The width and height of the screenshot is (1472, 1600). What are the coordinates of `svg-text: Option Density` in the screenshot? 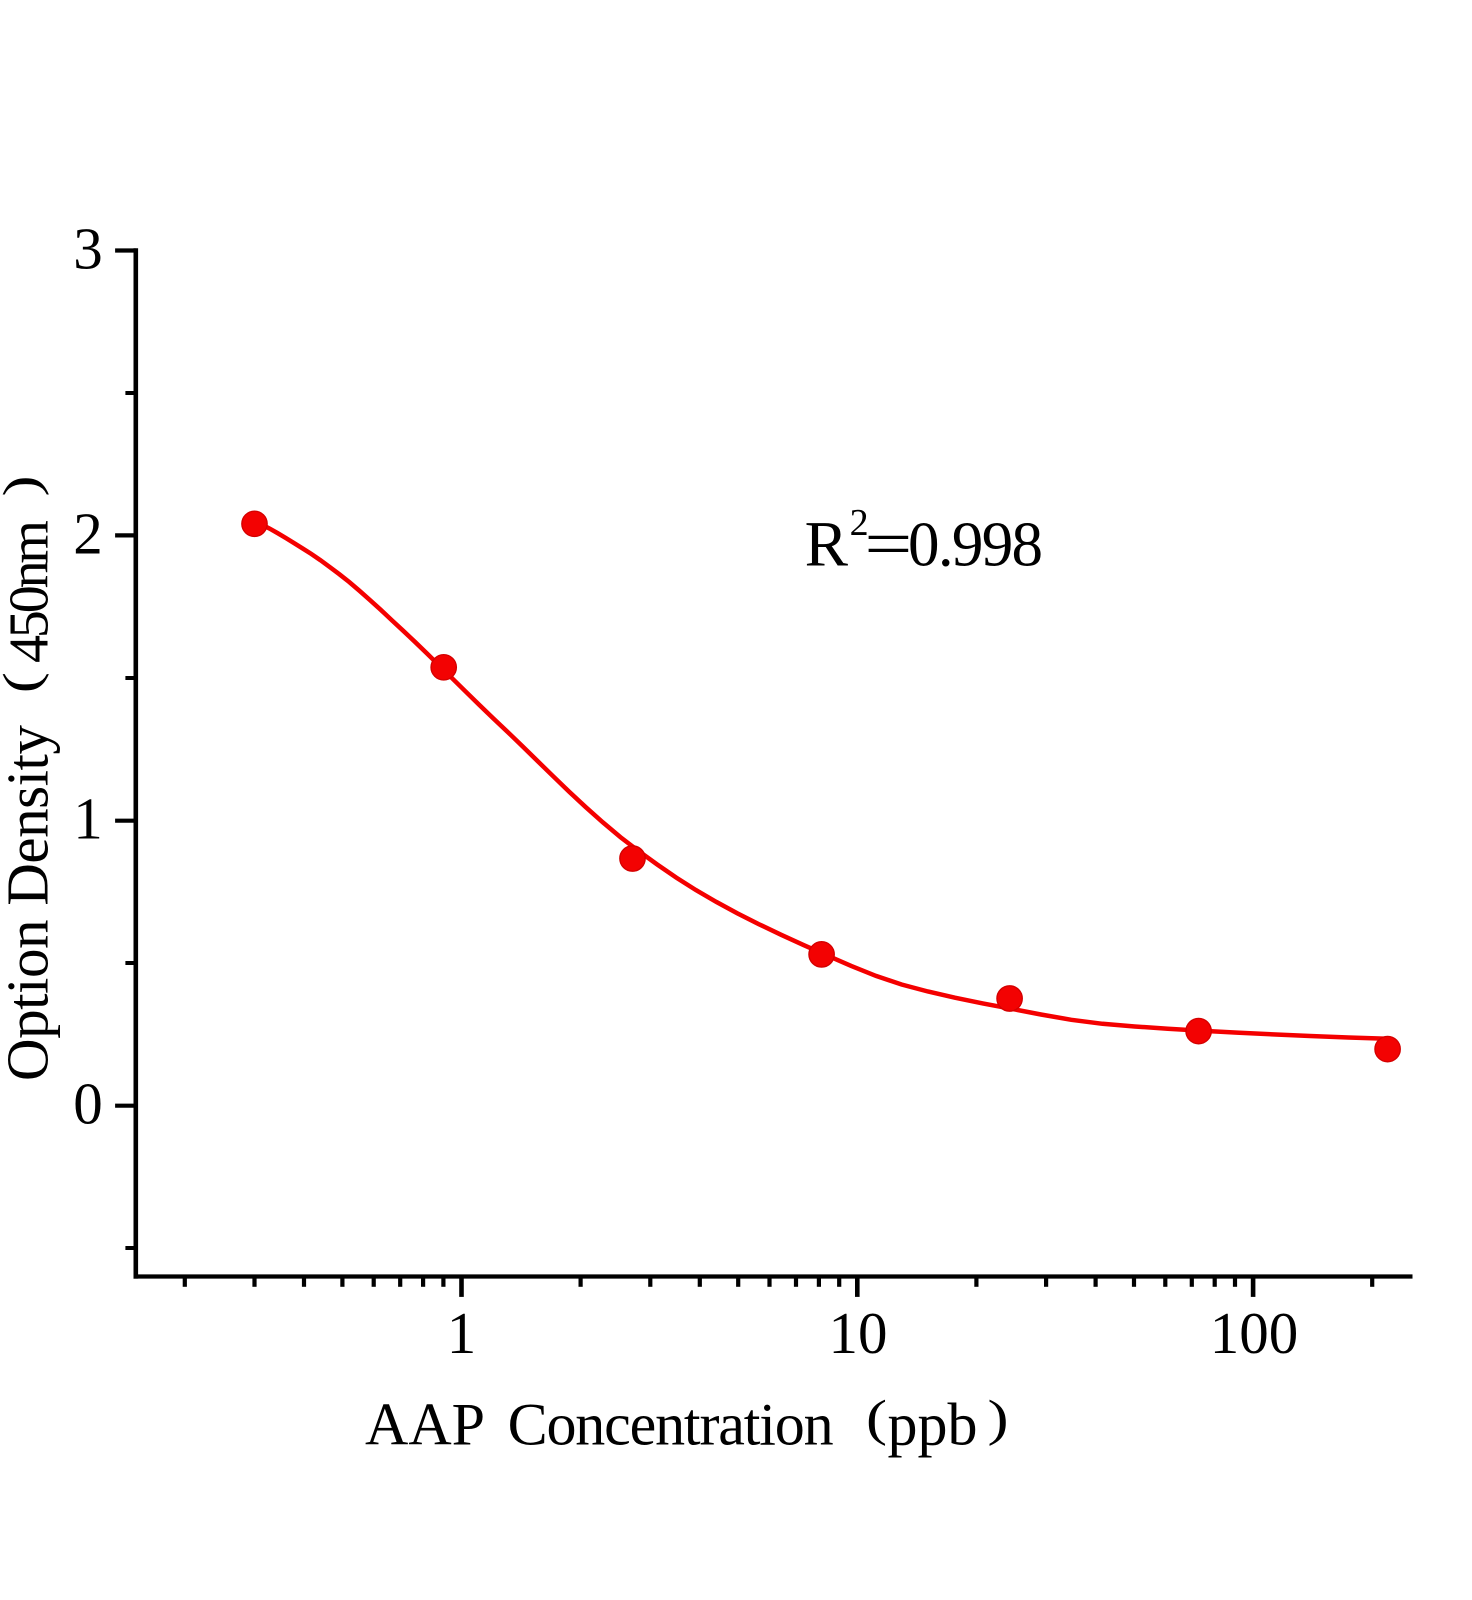 It's located at (30, 903).